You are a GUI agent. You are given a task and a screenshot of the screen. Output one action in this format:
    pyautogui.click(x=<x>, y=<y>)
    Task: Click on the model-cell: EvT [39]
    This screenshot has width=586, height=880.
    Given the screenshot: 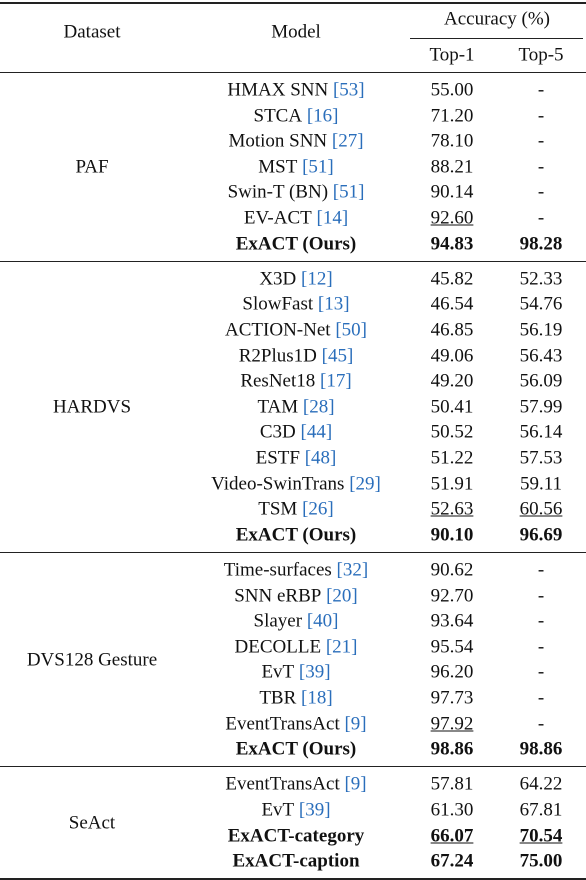 What is the action you would take?
    pyautogui.click(x=295, y=810)
    